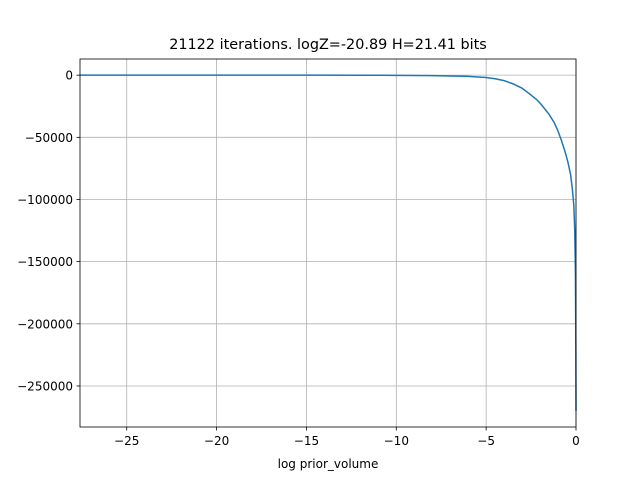  What do you see at coordinates (306, 441) in the screenshot?
I see `x-tick-label: −15` at bounding box center [306, 441].